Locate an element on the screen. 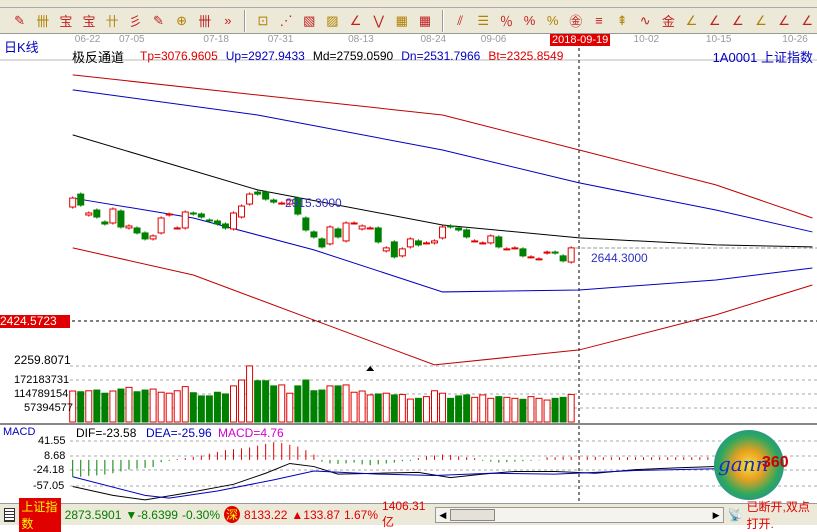  fib-icon: 卄 is located at coordinates (112, 21).